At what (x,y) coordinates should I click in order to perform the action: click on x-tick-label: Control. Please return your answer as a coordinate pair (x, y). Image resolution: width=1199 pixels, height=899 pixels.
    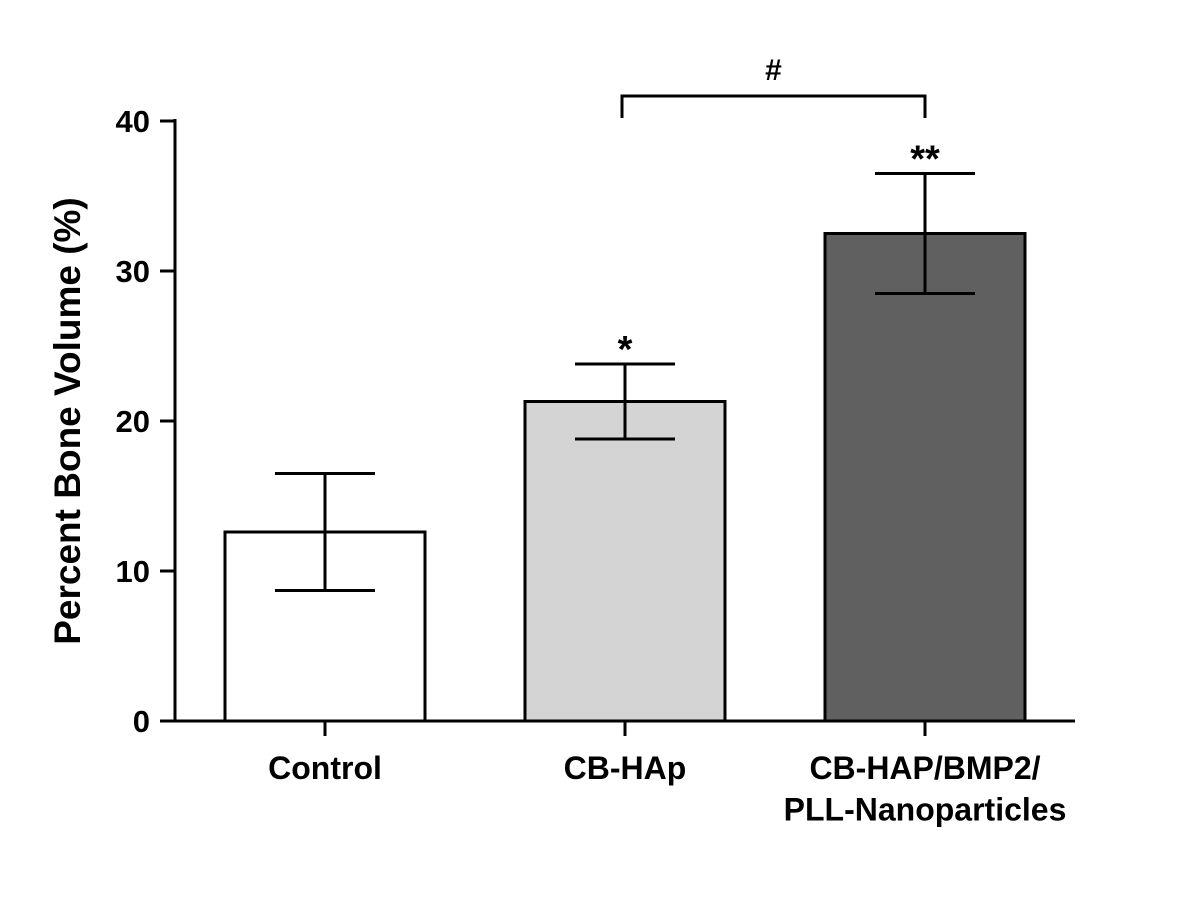
    Looking at the image, I should click on (325, 768).